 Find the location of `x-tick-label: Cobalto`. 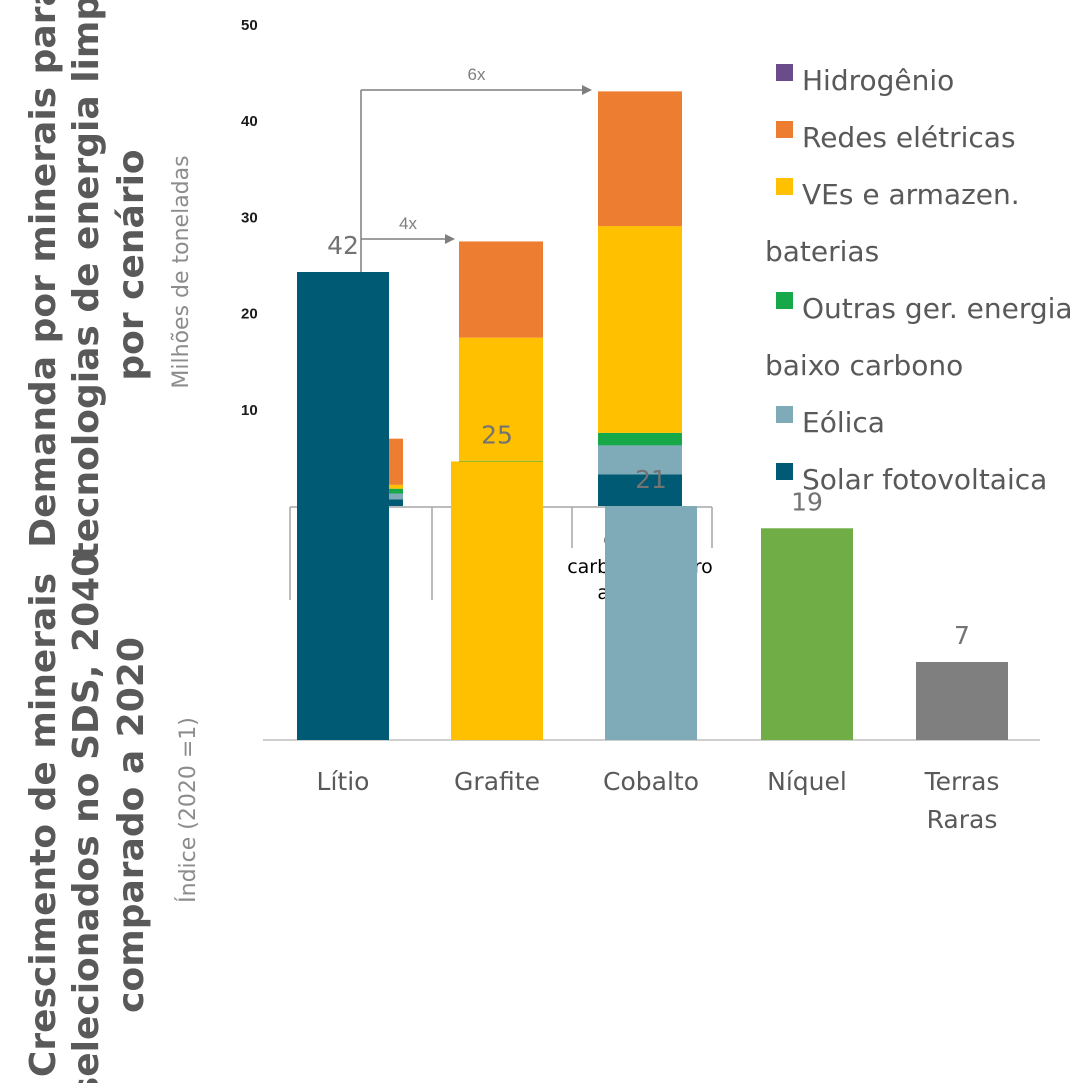

x-tick-label: Cobalto is located at coordinates (651, 781).